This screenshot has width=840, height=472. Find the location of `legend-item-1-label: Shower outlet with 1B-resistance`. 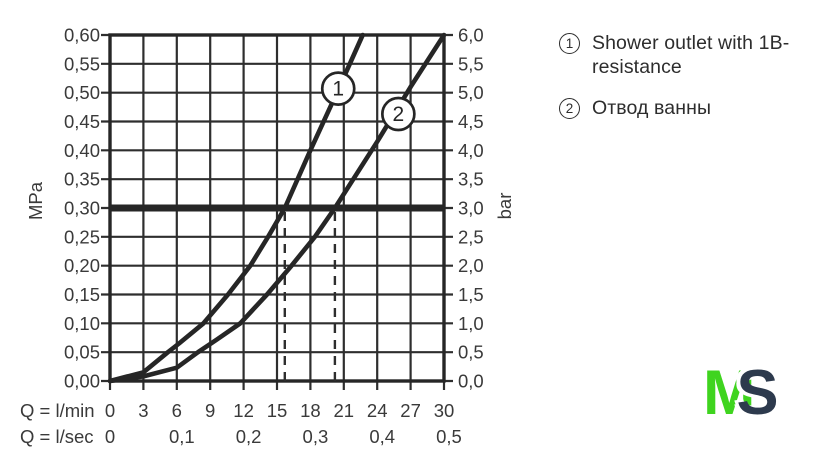

legend-item-1-label: Shower outlet with 1B-resistance is located at coordinates (691, 55).